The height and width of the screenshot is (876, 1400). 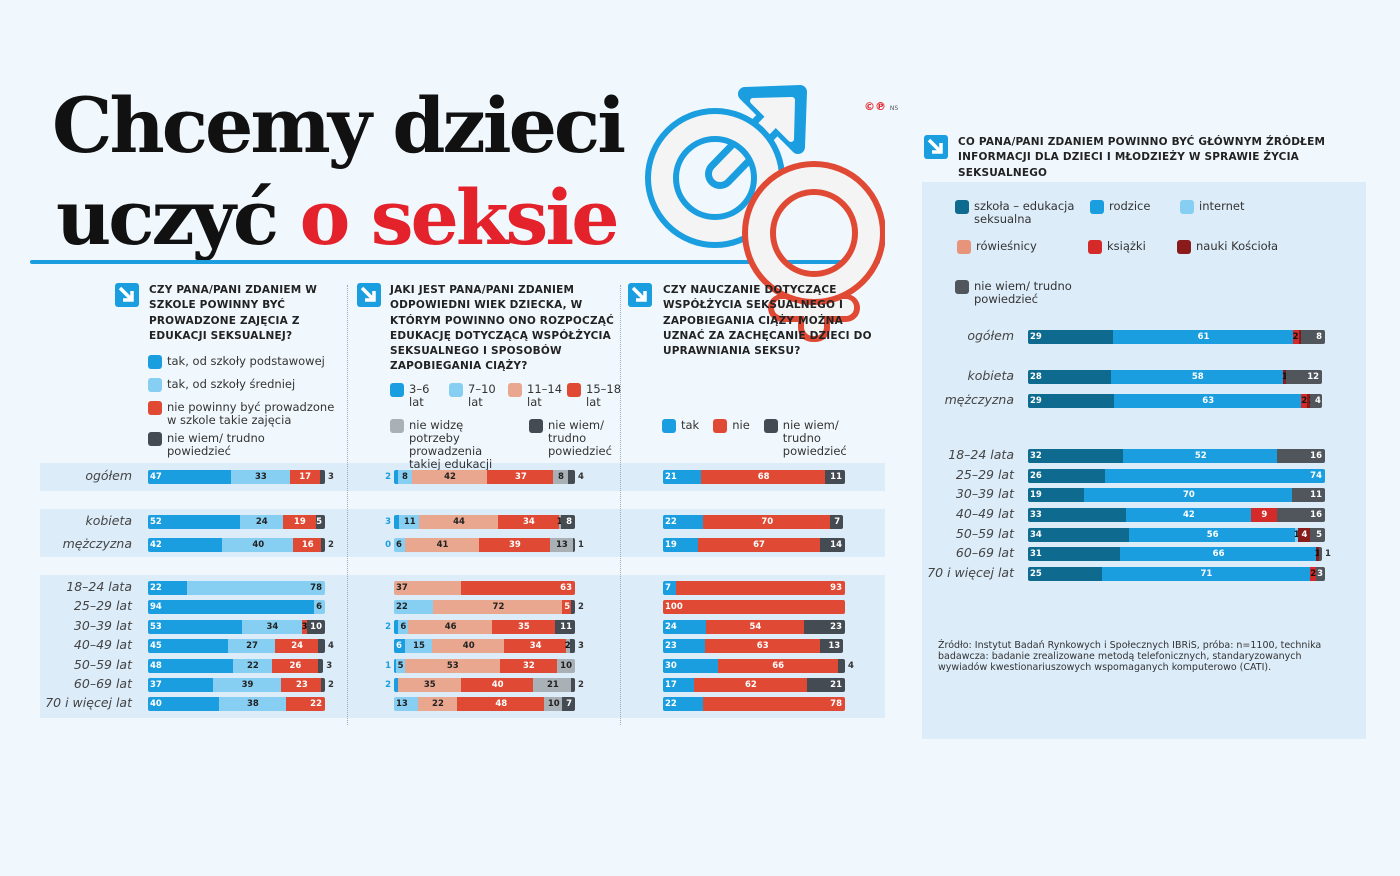 I want to click on bar-value-label: 62, so click(x=750, y=685).